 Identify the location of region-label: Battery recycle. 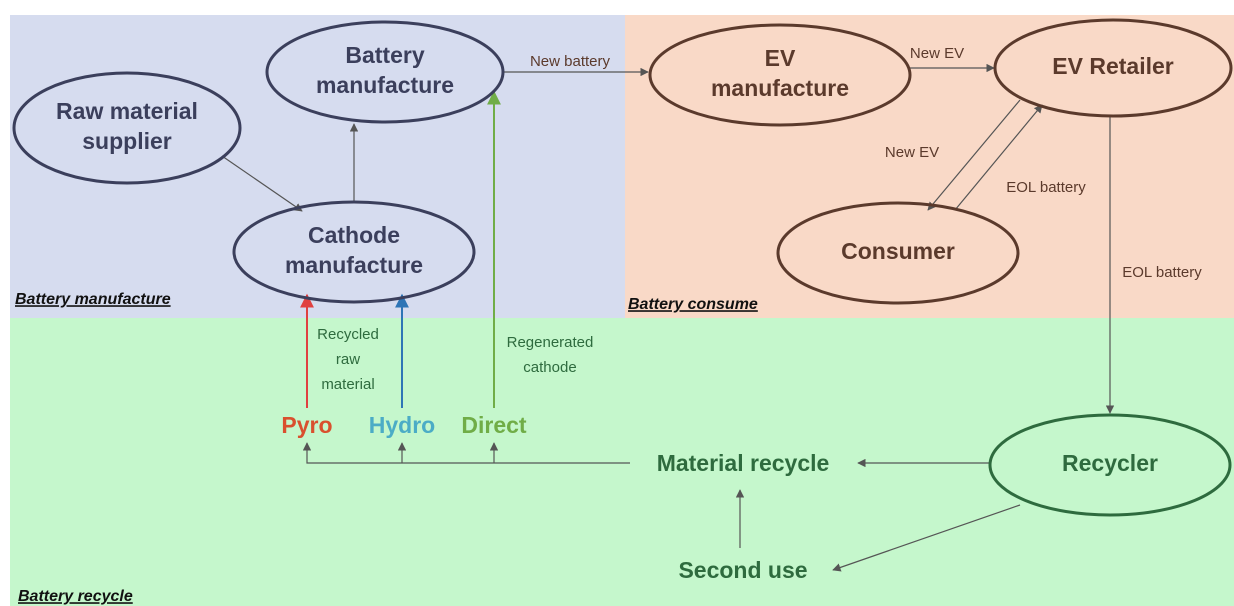
(75, 596).